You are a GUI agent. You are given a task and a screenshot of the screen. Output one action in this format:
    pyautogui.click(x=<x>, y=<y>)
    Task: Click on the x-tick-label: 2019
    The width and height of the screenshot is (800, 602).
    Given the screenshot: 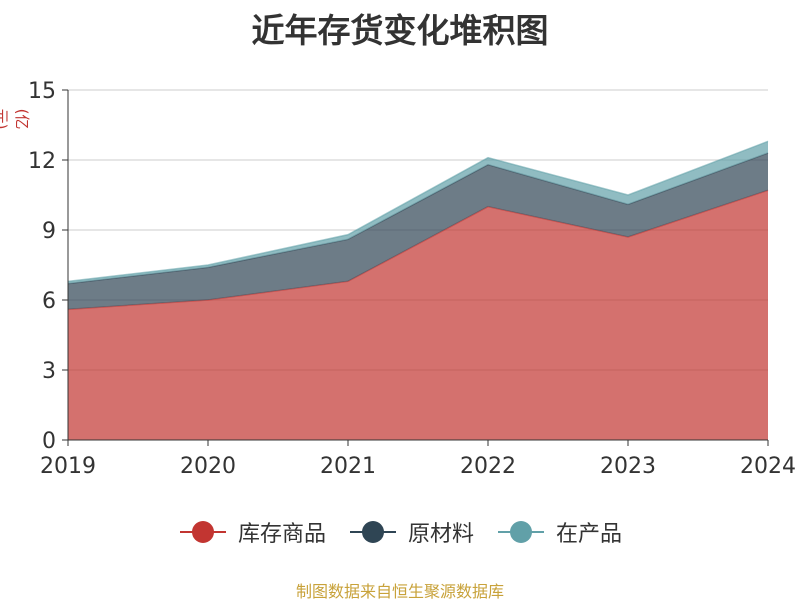 What is the action you would take?
    pyautogui.click(x=68, y=466)
    